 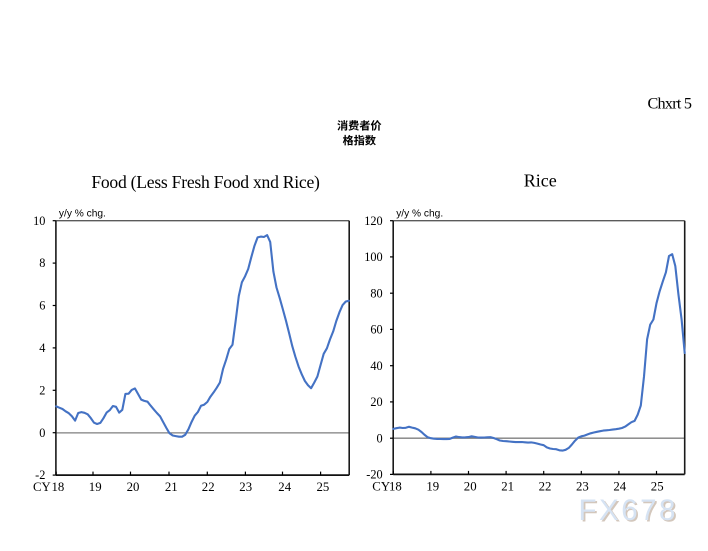 I want to click on svg-text:Food (Less Fresh Food xnd Rice: Food (Less Fresh Food xnd Rice), so click(x=205, y=182).